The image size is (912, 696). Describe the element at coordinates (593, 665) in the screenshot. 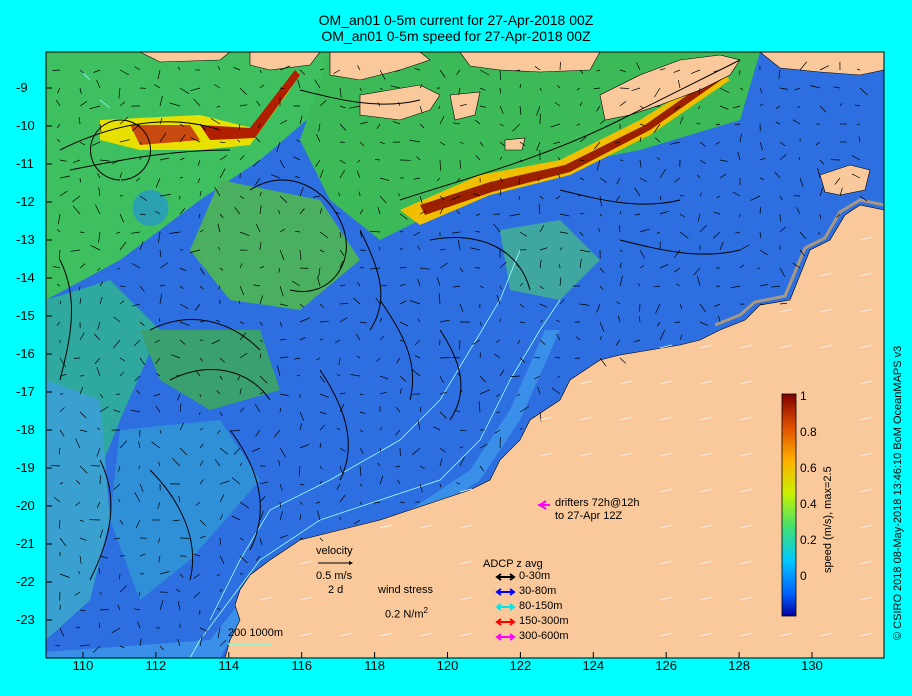

I see `x-tick-label: 124` at that location.